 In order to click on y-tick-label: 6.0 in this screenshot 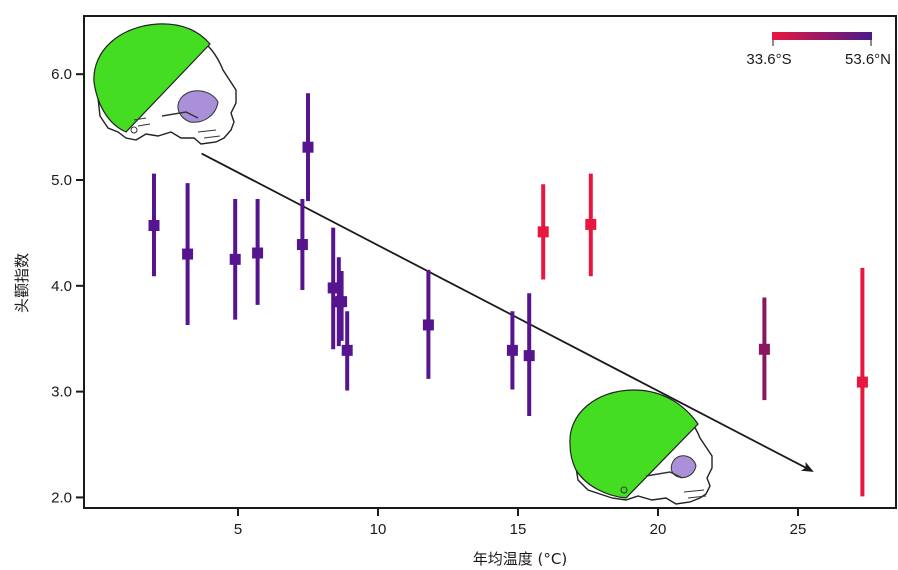, I will do `click(61, 74)`.